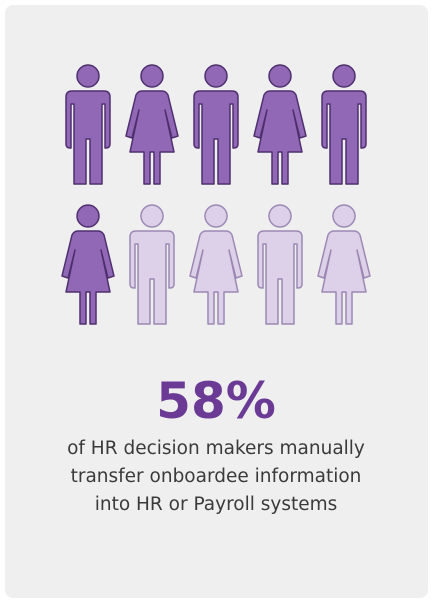 The image size is (433, 603). I want to click on caption-line: into HR or Payroll systems, so click(216, 504).